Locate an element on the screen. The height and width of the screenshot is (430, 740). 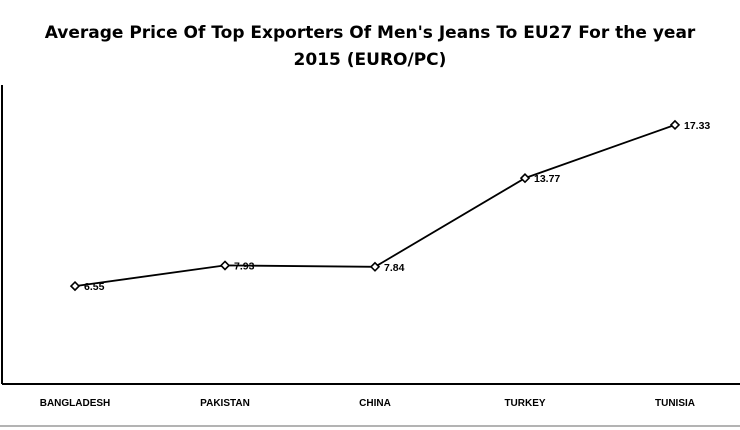
data-label: 7.84 is located at coordinates (394, 268).